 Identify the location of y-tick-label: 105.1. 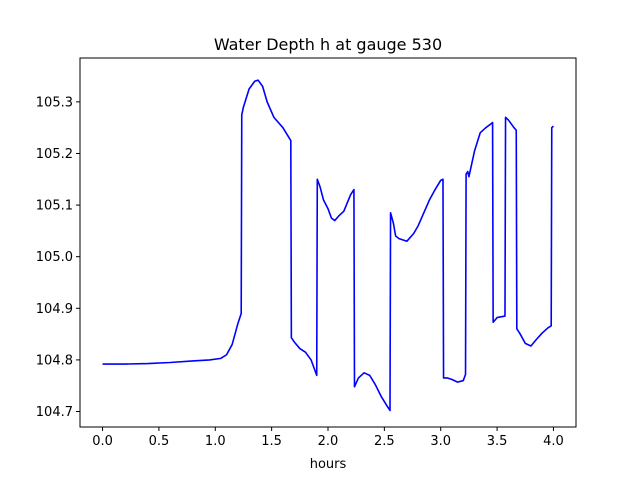
(54, 206).